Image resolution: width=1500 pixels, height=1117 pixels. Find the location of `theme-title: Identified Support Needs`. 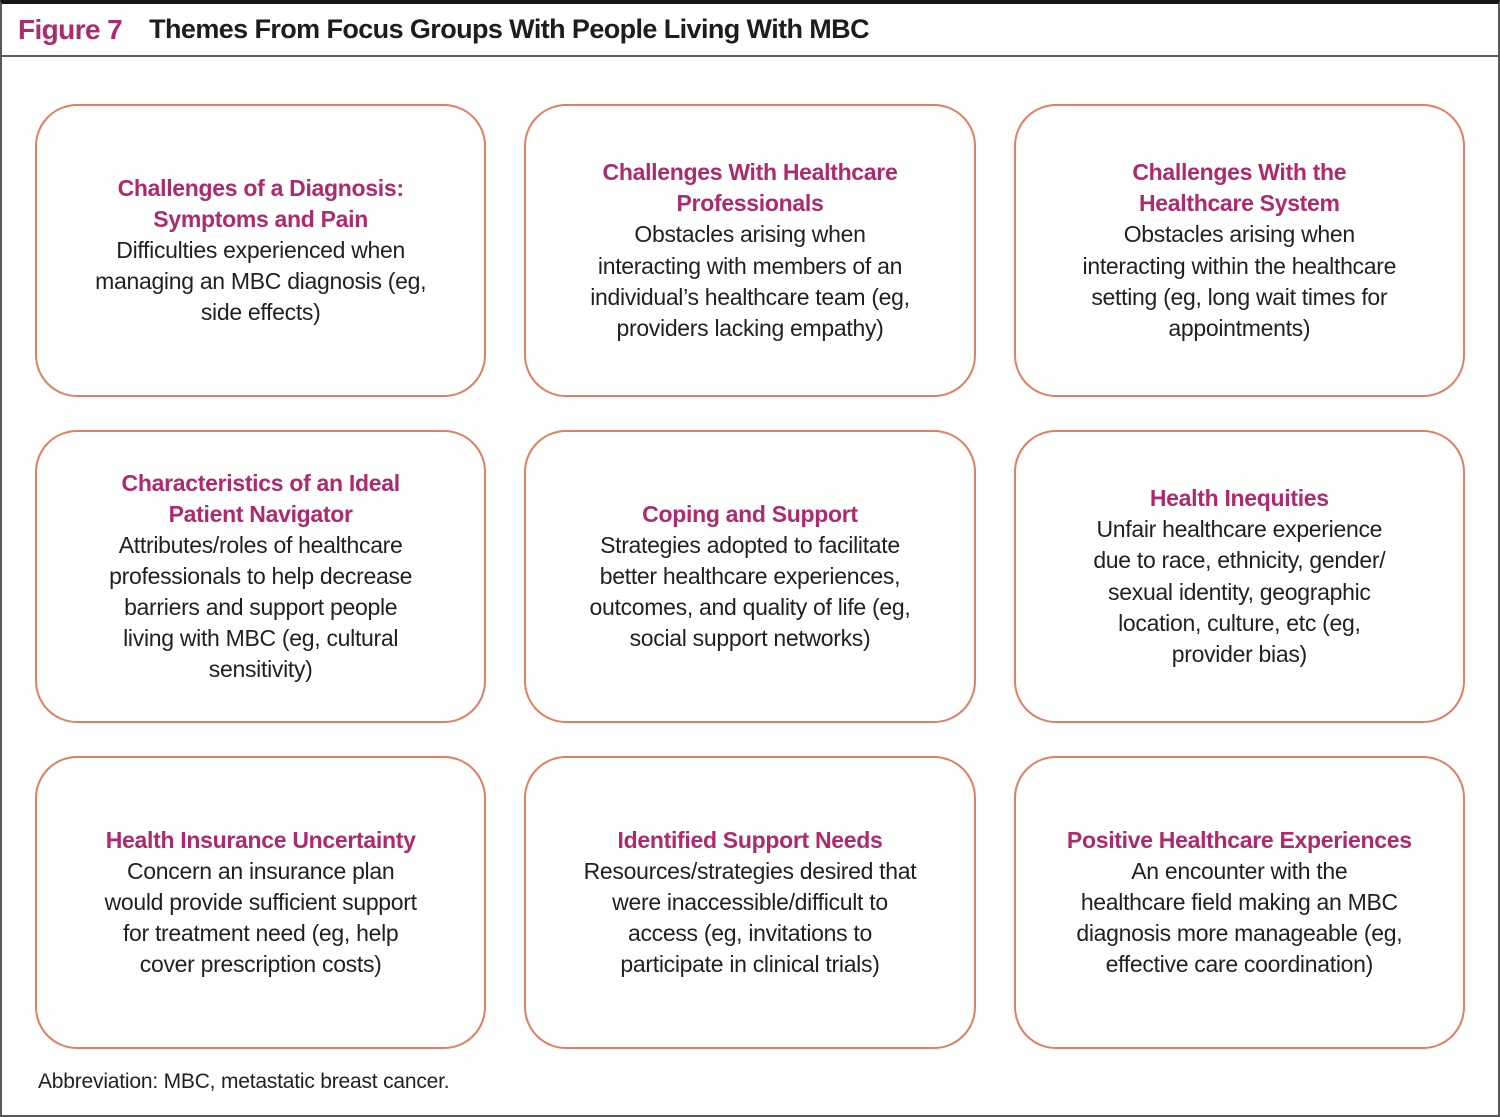

theme-title: Identified Support Needs is located at coordinates (750, 839).